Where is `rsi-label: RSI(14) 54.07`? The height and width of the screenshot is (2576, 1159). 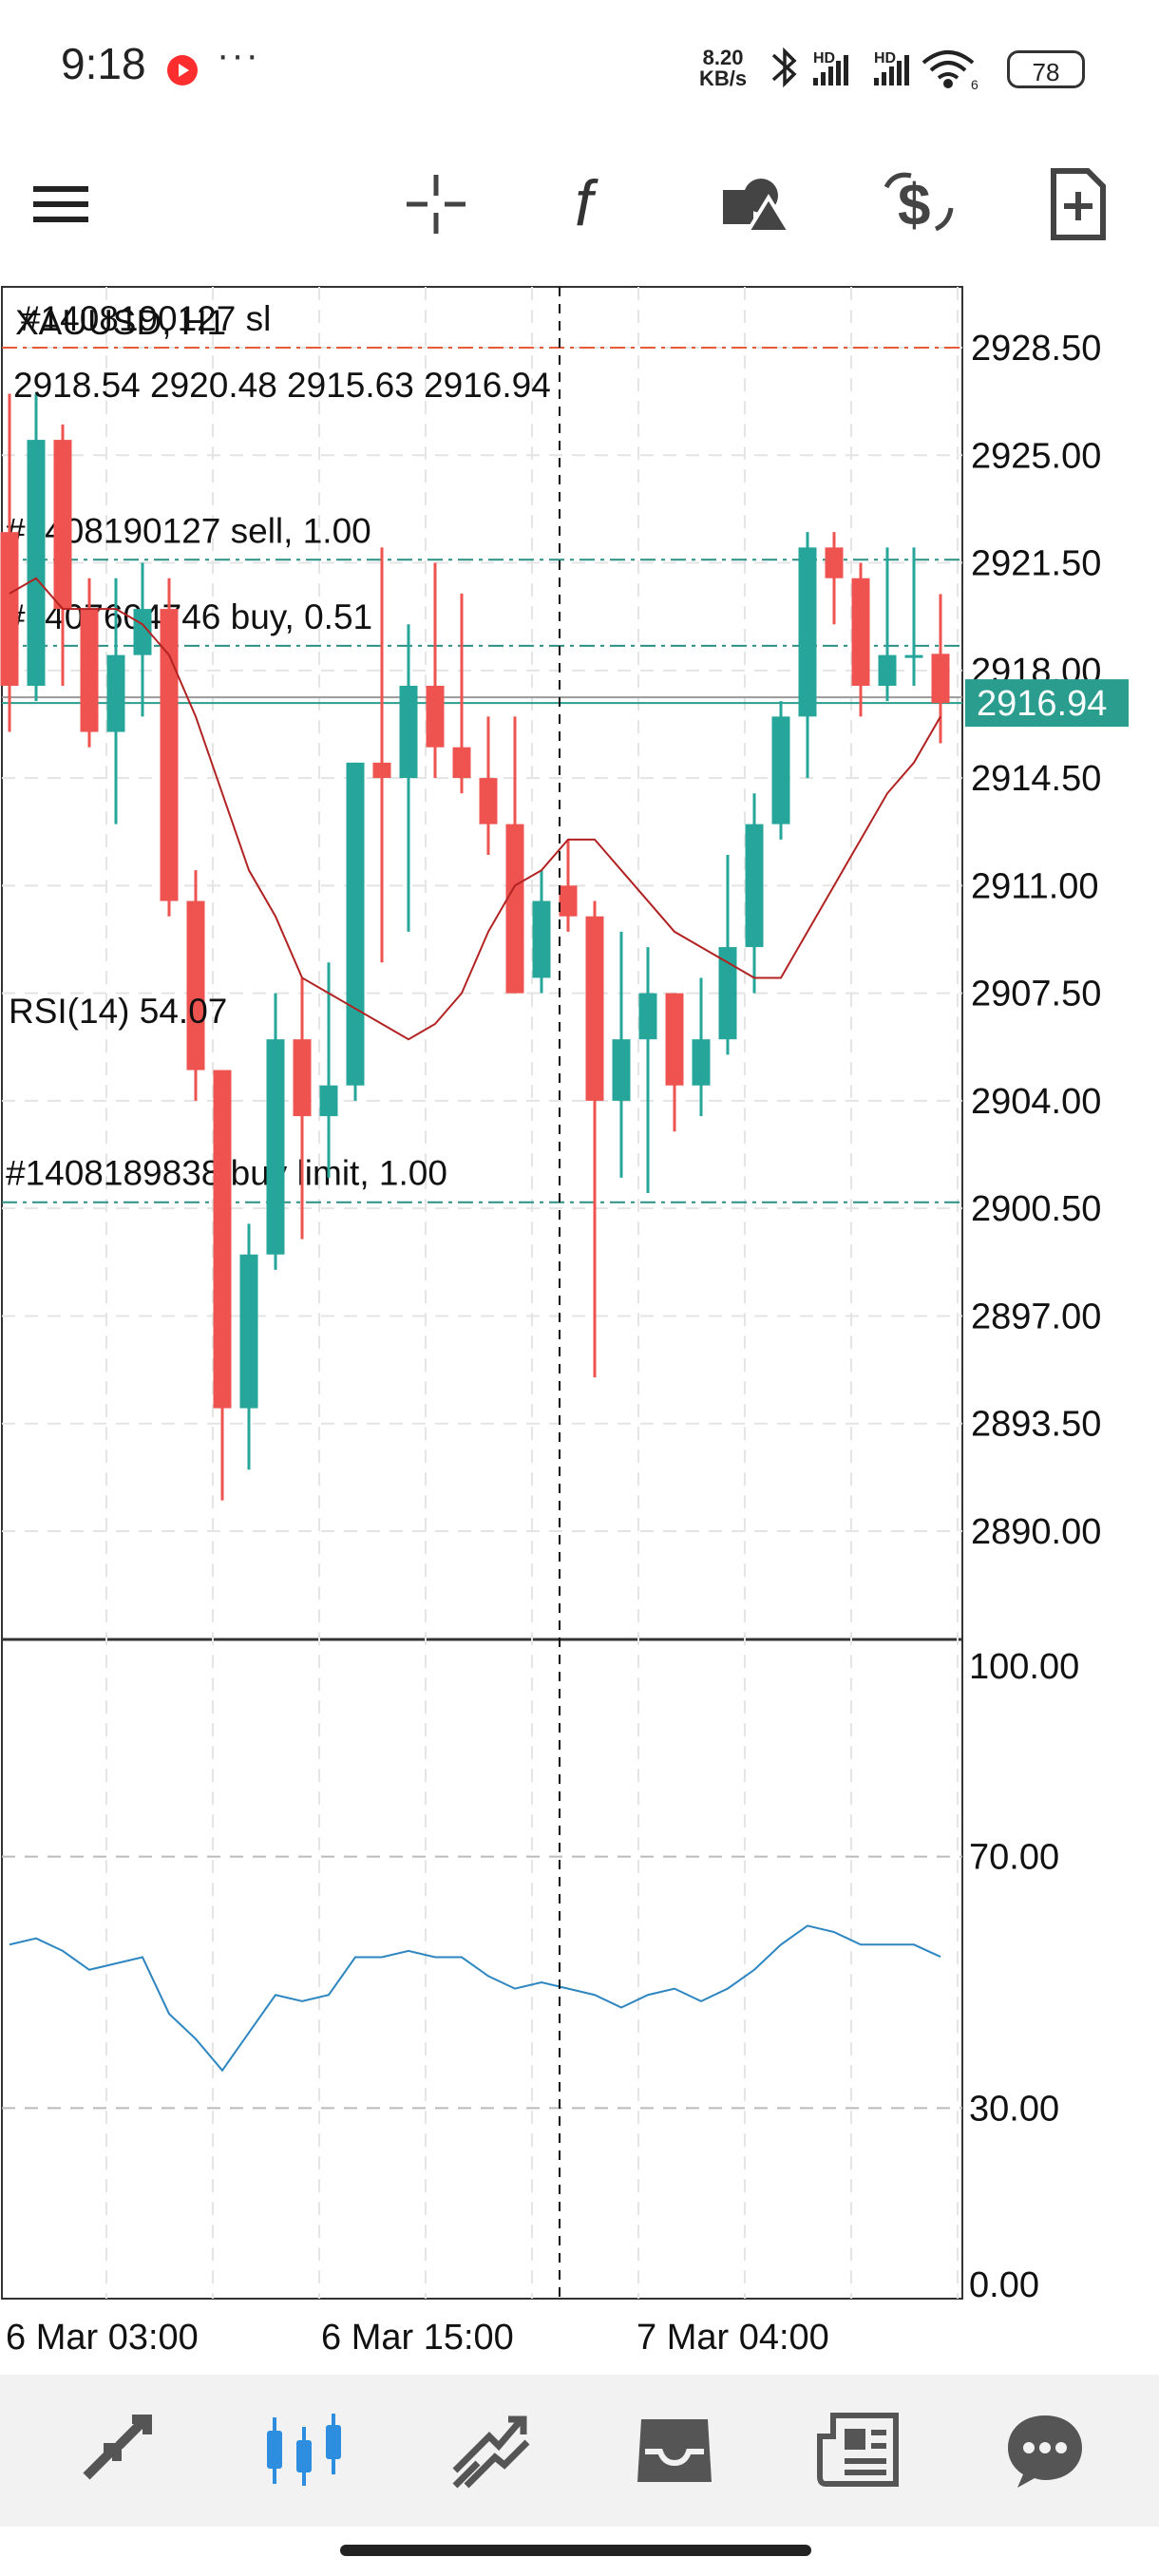
rsi-label: RSI(14) 54.07 is located at coordinates (118, 1011).